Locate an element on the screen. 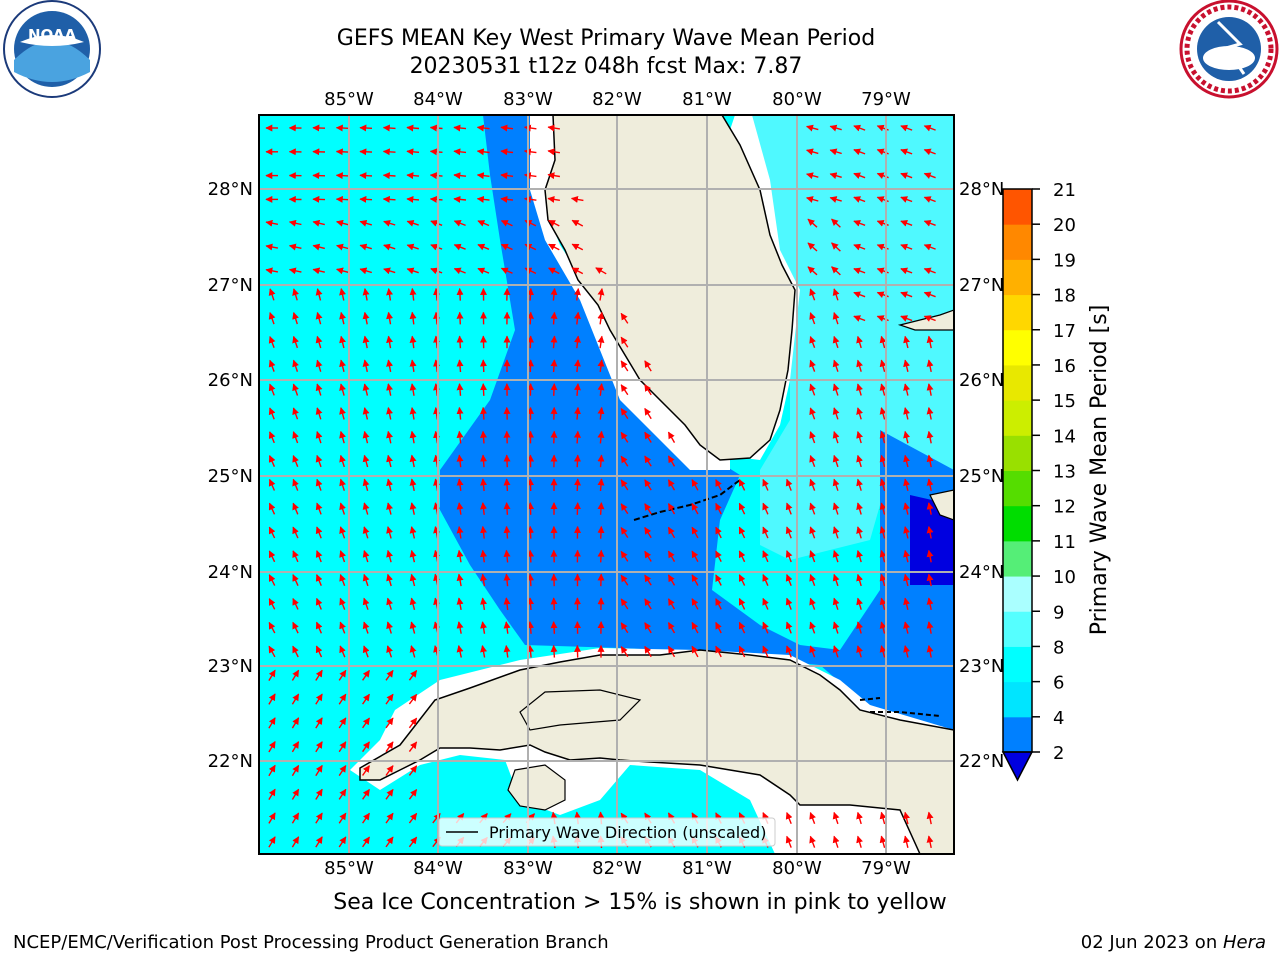 The height and width of the screenshot is (960, 1280). florida-keys is located at coordinates (687, 500).